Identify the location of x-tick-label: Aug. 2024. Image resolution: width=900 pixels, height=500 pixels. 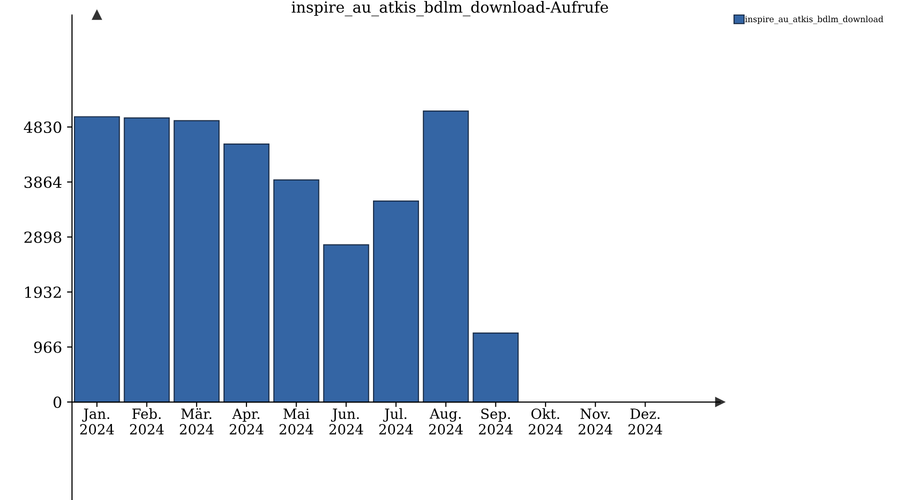
(446, 421).